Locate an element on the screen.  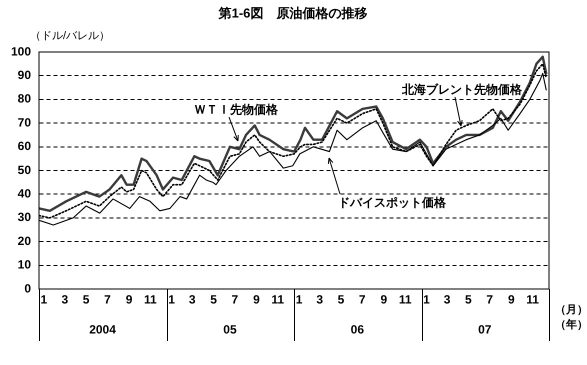
y-tick-label: 50 is located at coordinates (25, 169).